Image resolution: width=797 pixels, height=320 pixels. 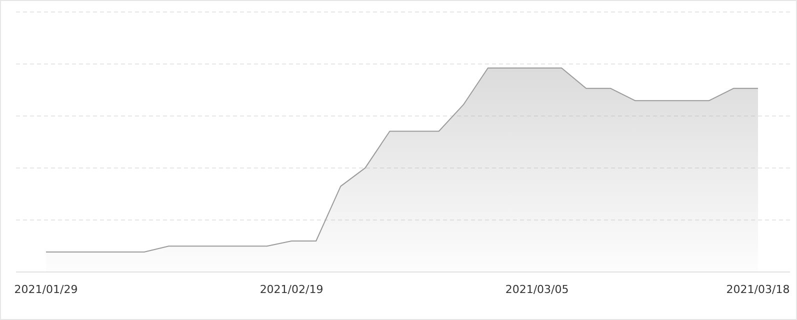 What do you see at coordinates (46, 289) in the screenshot?
I see `x-tick-label: 2021/01/29` at bounding box center [46, 289].